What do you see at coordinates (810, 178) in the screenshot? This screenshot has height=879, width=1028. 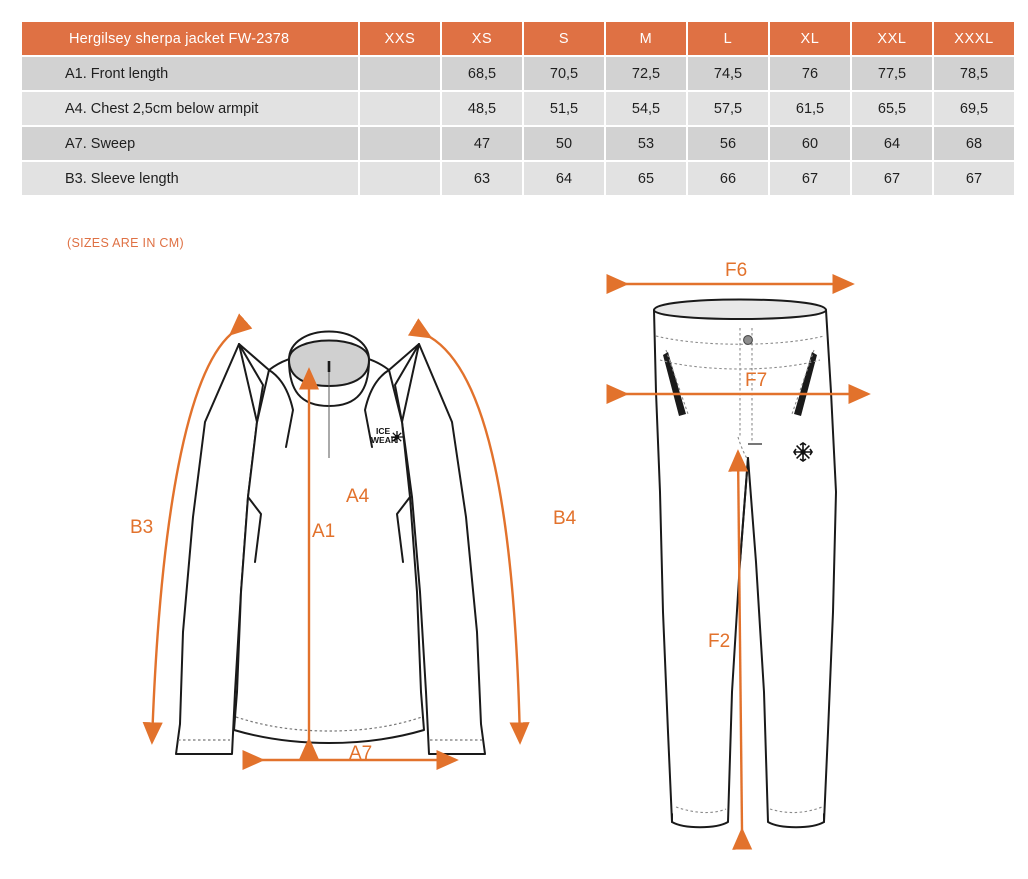 I see `cell-b3-xl: 67` at bounding box center [810, 178].